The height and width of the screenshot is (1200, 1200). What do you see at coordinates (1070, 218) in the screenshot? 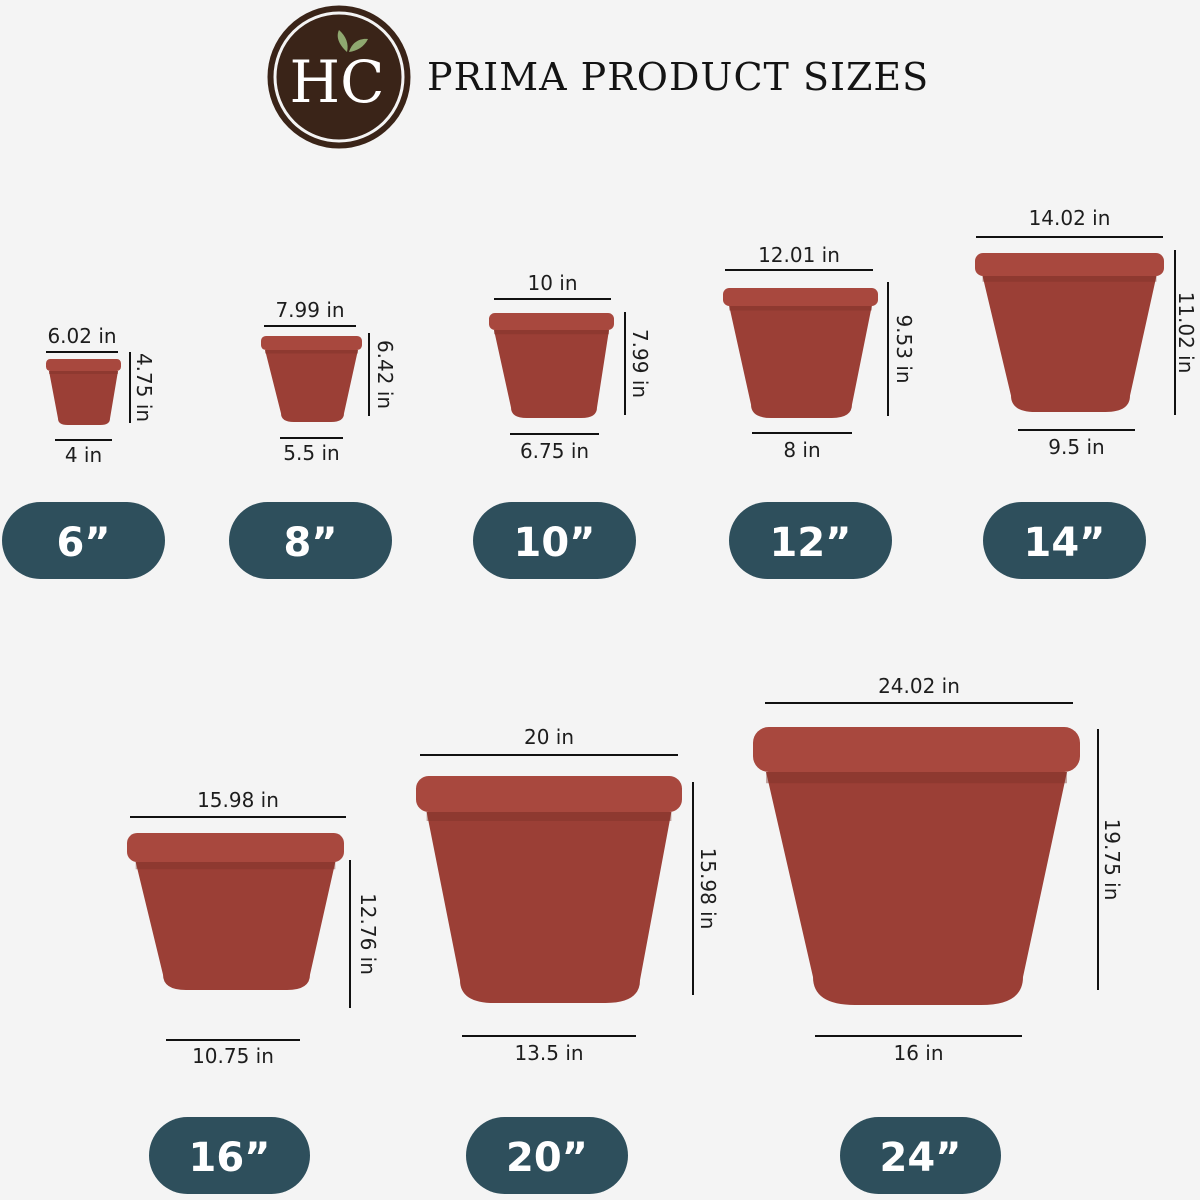
I see `top-diameter-label: 14.02 in` at bounding box center [1070, 218].